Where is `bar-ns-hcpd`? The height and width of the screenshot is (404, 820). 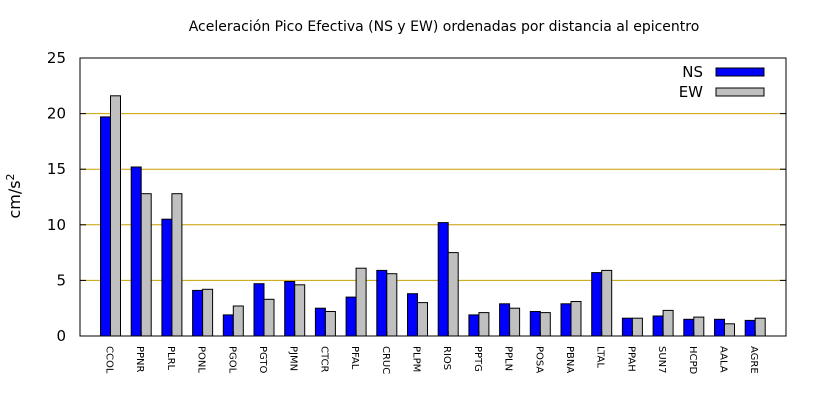 bar-ns-hcpd is located at coordinates (689, 327).